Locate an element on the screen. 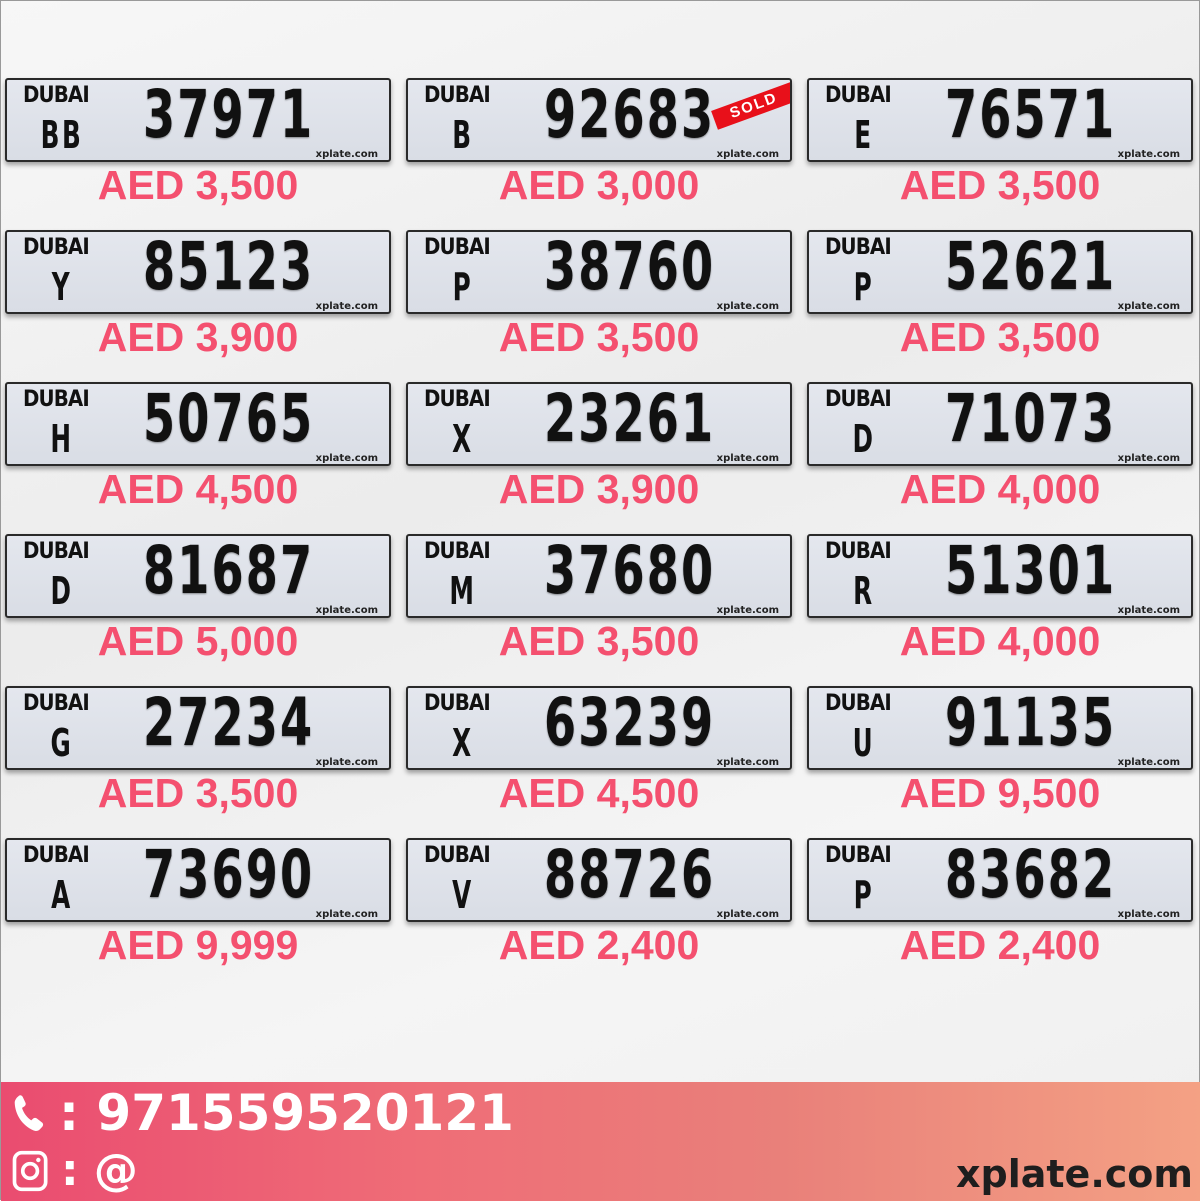 The width and height of the screenshot is (1200, 1201). plate-listing: DUBAI D 71073 xplate.com AED 4,000 is located at coordinates (1000, 458).